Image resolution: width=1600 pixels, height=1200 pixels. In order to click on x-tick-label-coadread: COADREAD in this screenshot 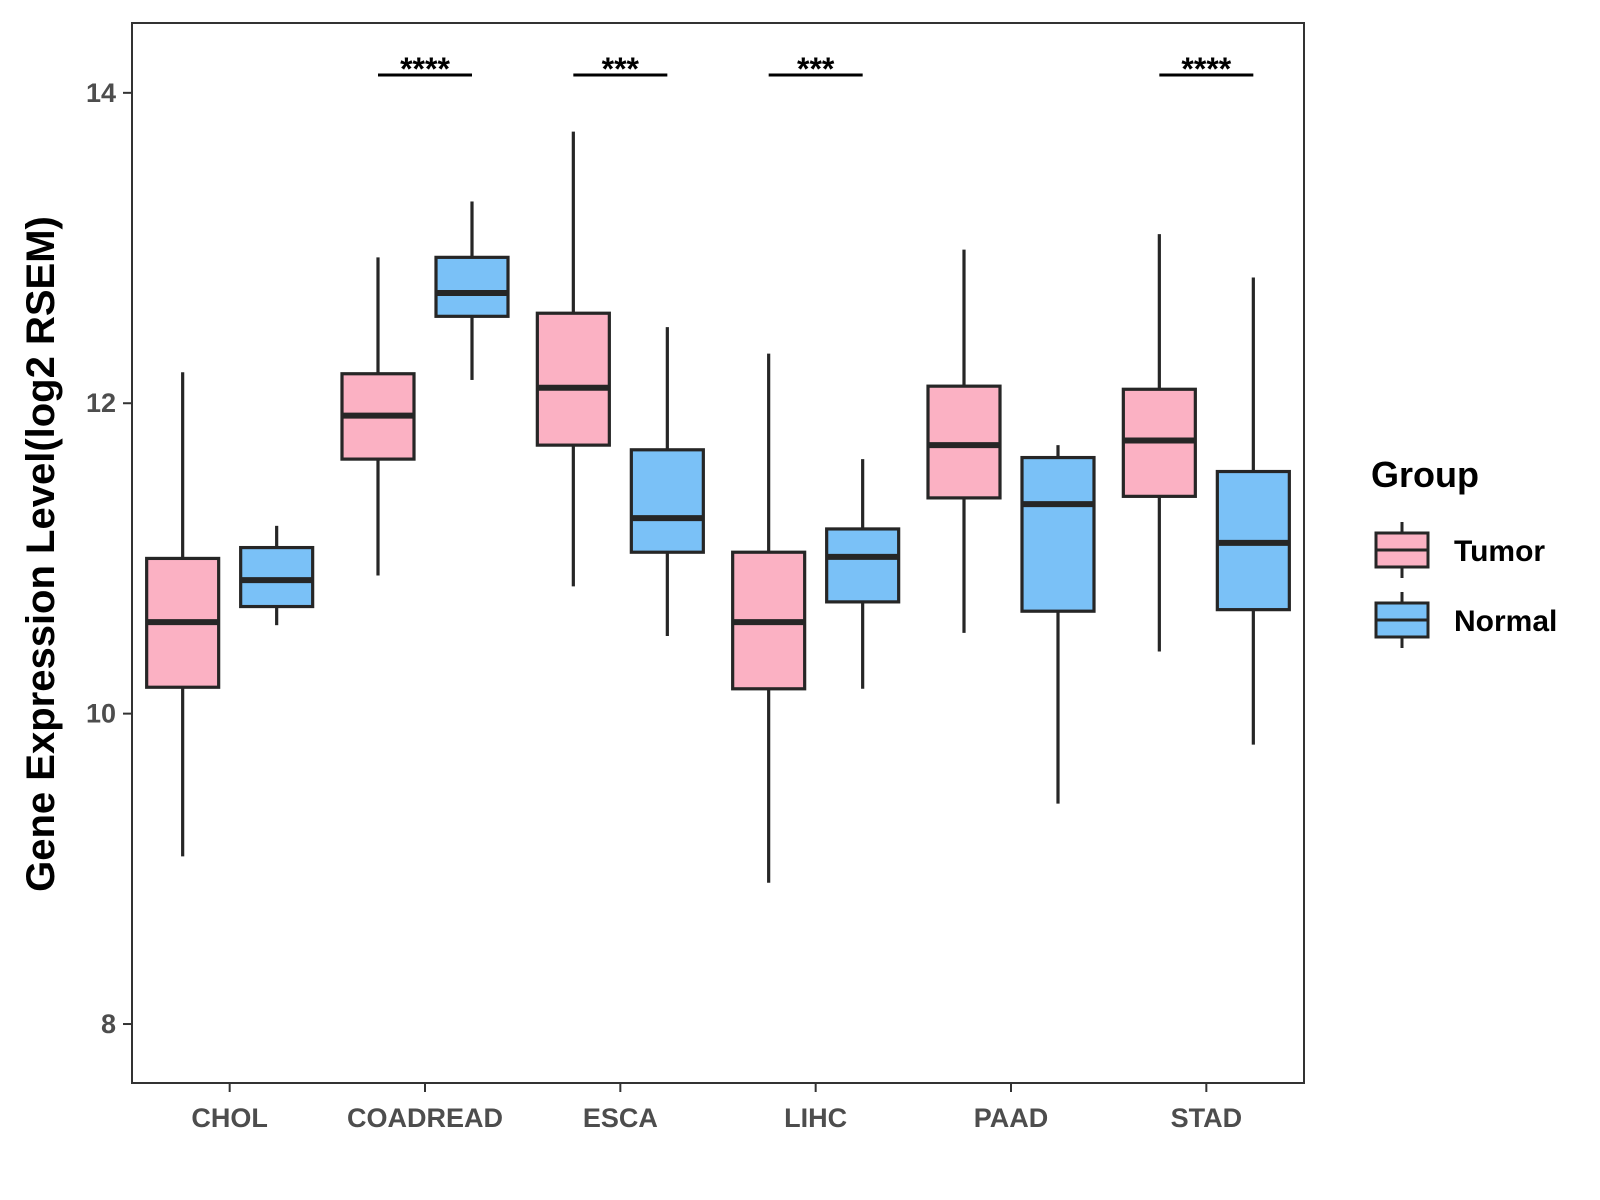, I will do `click(425, 1118)`.